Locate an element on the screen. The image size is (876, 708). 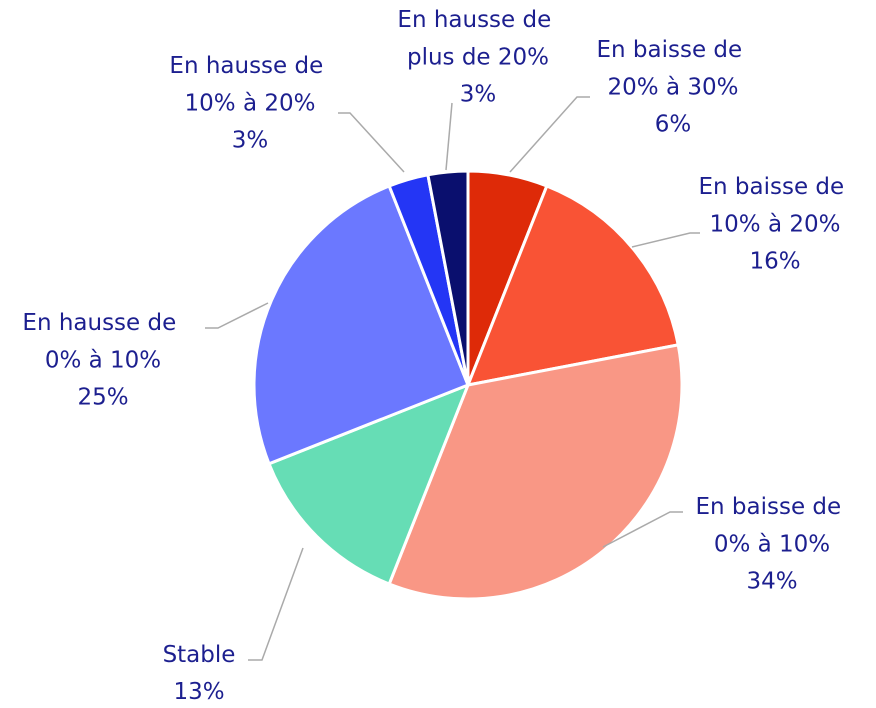
slice-label: Stable is located at coordinates (199, 655).